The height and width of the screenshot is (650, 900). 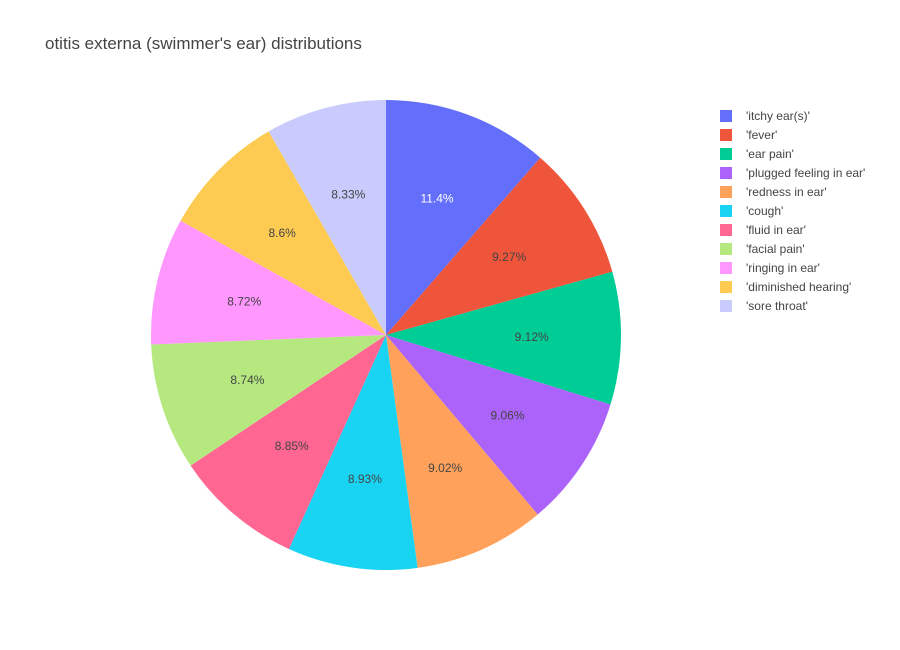 What do you see at coordinates (792, 134) in the screenshot?
I see `legend-item: 'fever'` at bounding box center [792, 134].